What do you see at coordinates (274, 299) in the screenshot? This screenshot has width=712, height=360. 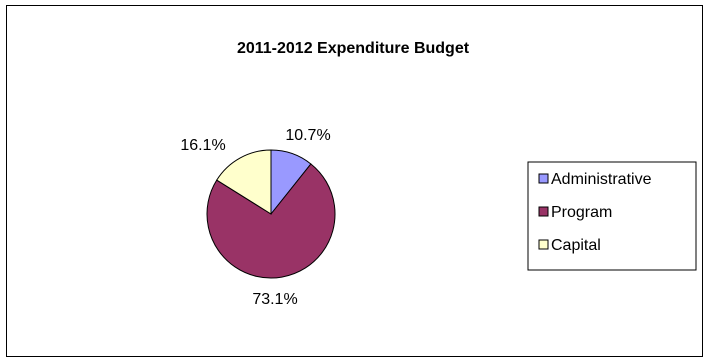 I see `data-label-program: 73.1%` at bounding box center [274, 299].